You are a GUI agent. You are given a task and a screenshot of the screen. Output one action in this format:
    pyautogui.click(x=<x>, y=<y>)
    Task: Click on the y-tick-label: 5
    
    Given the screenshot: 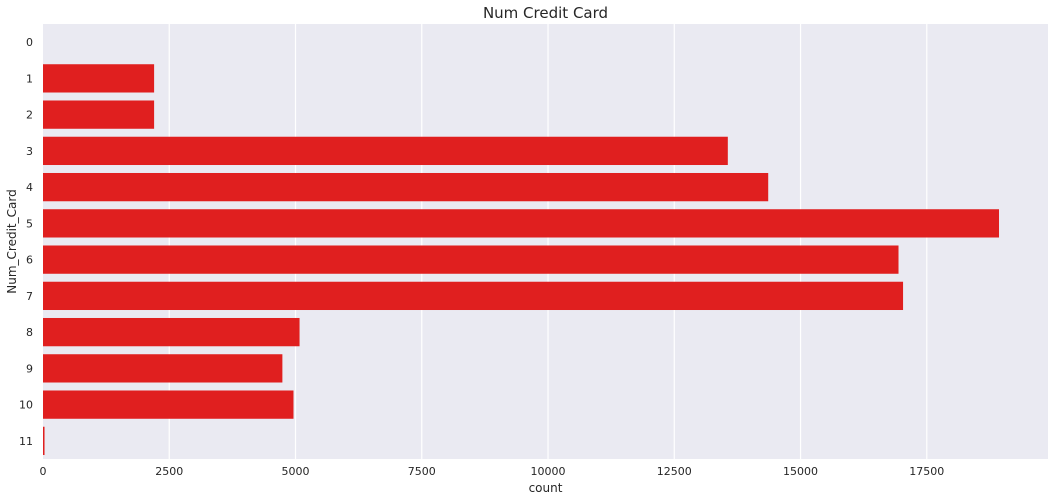 What is the action you would take?
    pyautogui.click(x=29, y=223)
    